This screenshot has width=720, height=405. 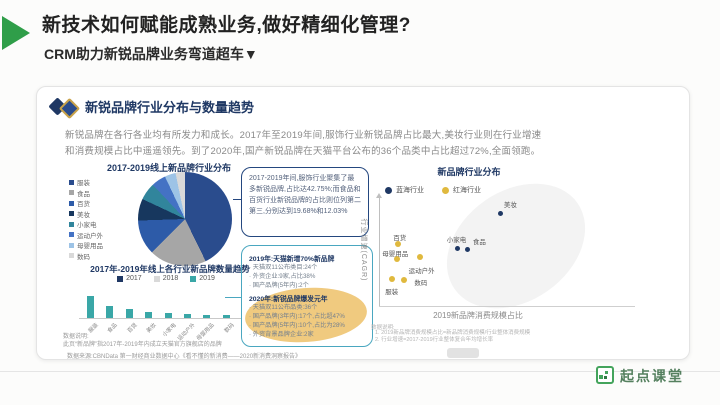 I want to click on page-title: 新技术如何赋能成熟业务,做好精细化管理?, so click(x=226, y=25).